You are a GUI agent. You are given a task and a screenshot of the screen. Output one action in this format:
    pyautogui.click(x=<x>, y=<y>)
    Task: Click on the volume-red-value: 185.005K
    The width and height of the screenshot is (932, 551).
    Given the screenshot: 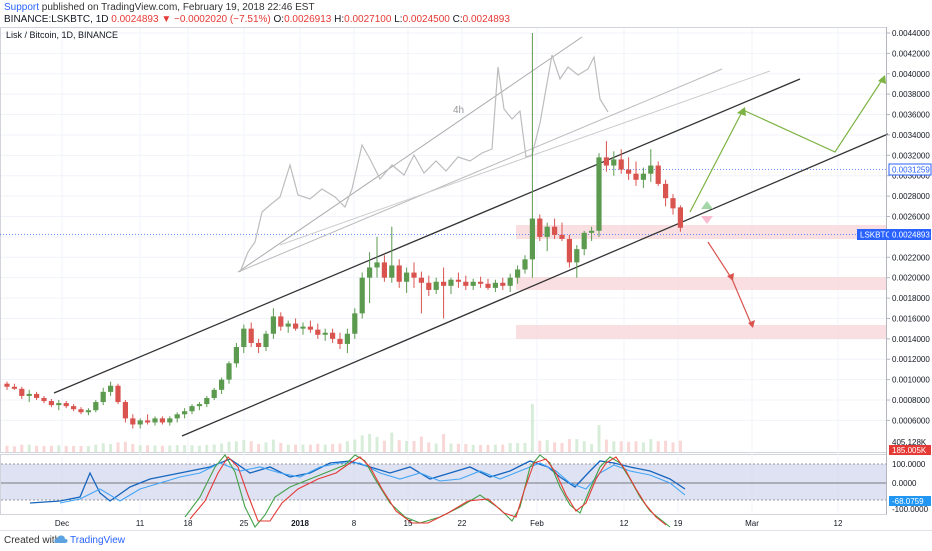 What is the action you would take?
    pyautogui.click(x=909, y=450)
    